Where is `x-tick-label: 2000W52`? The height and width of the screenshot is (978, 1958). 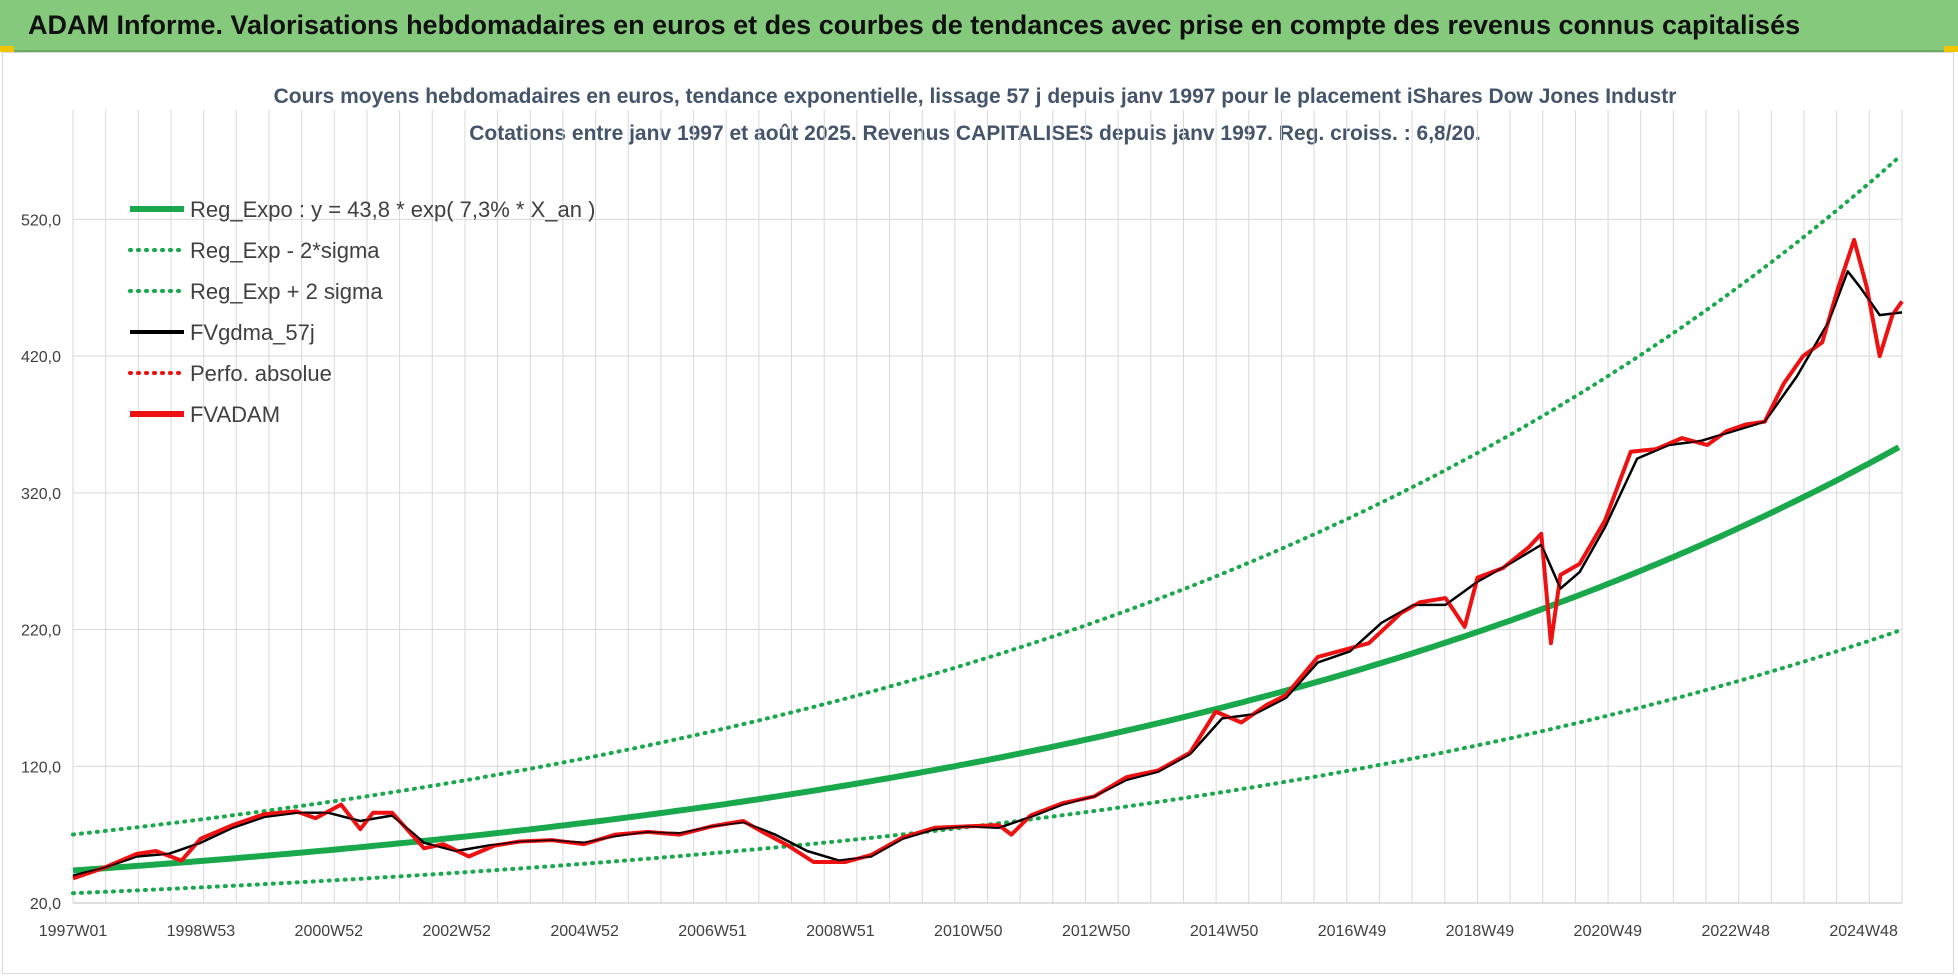 x-tick-label: 2000W52 is located at coordinates (329, 931).